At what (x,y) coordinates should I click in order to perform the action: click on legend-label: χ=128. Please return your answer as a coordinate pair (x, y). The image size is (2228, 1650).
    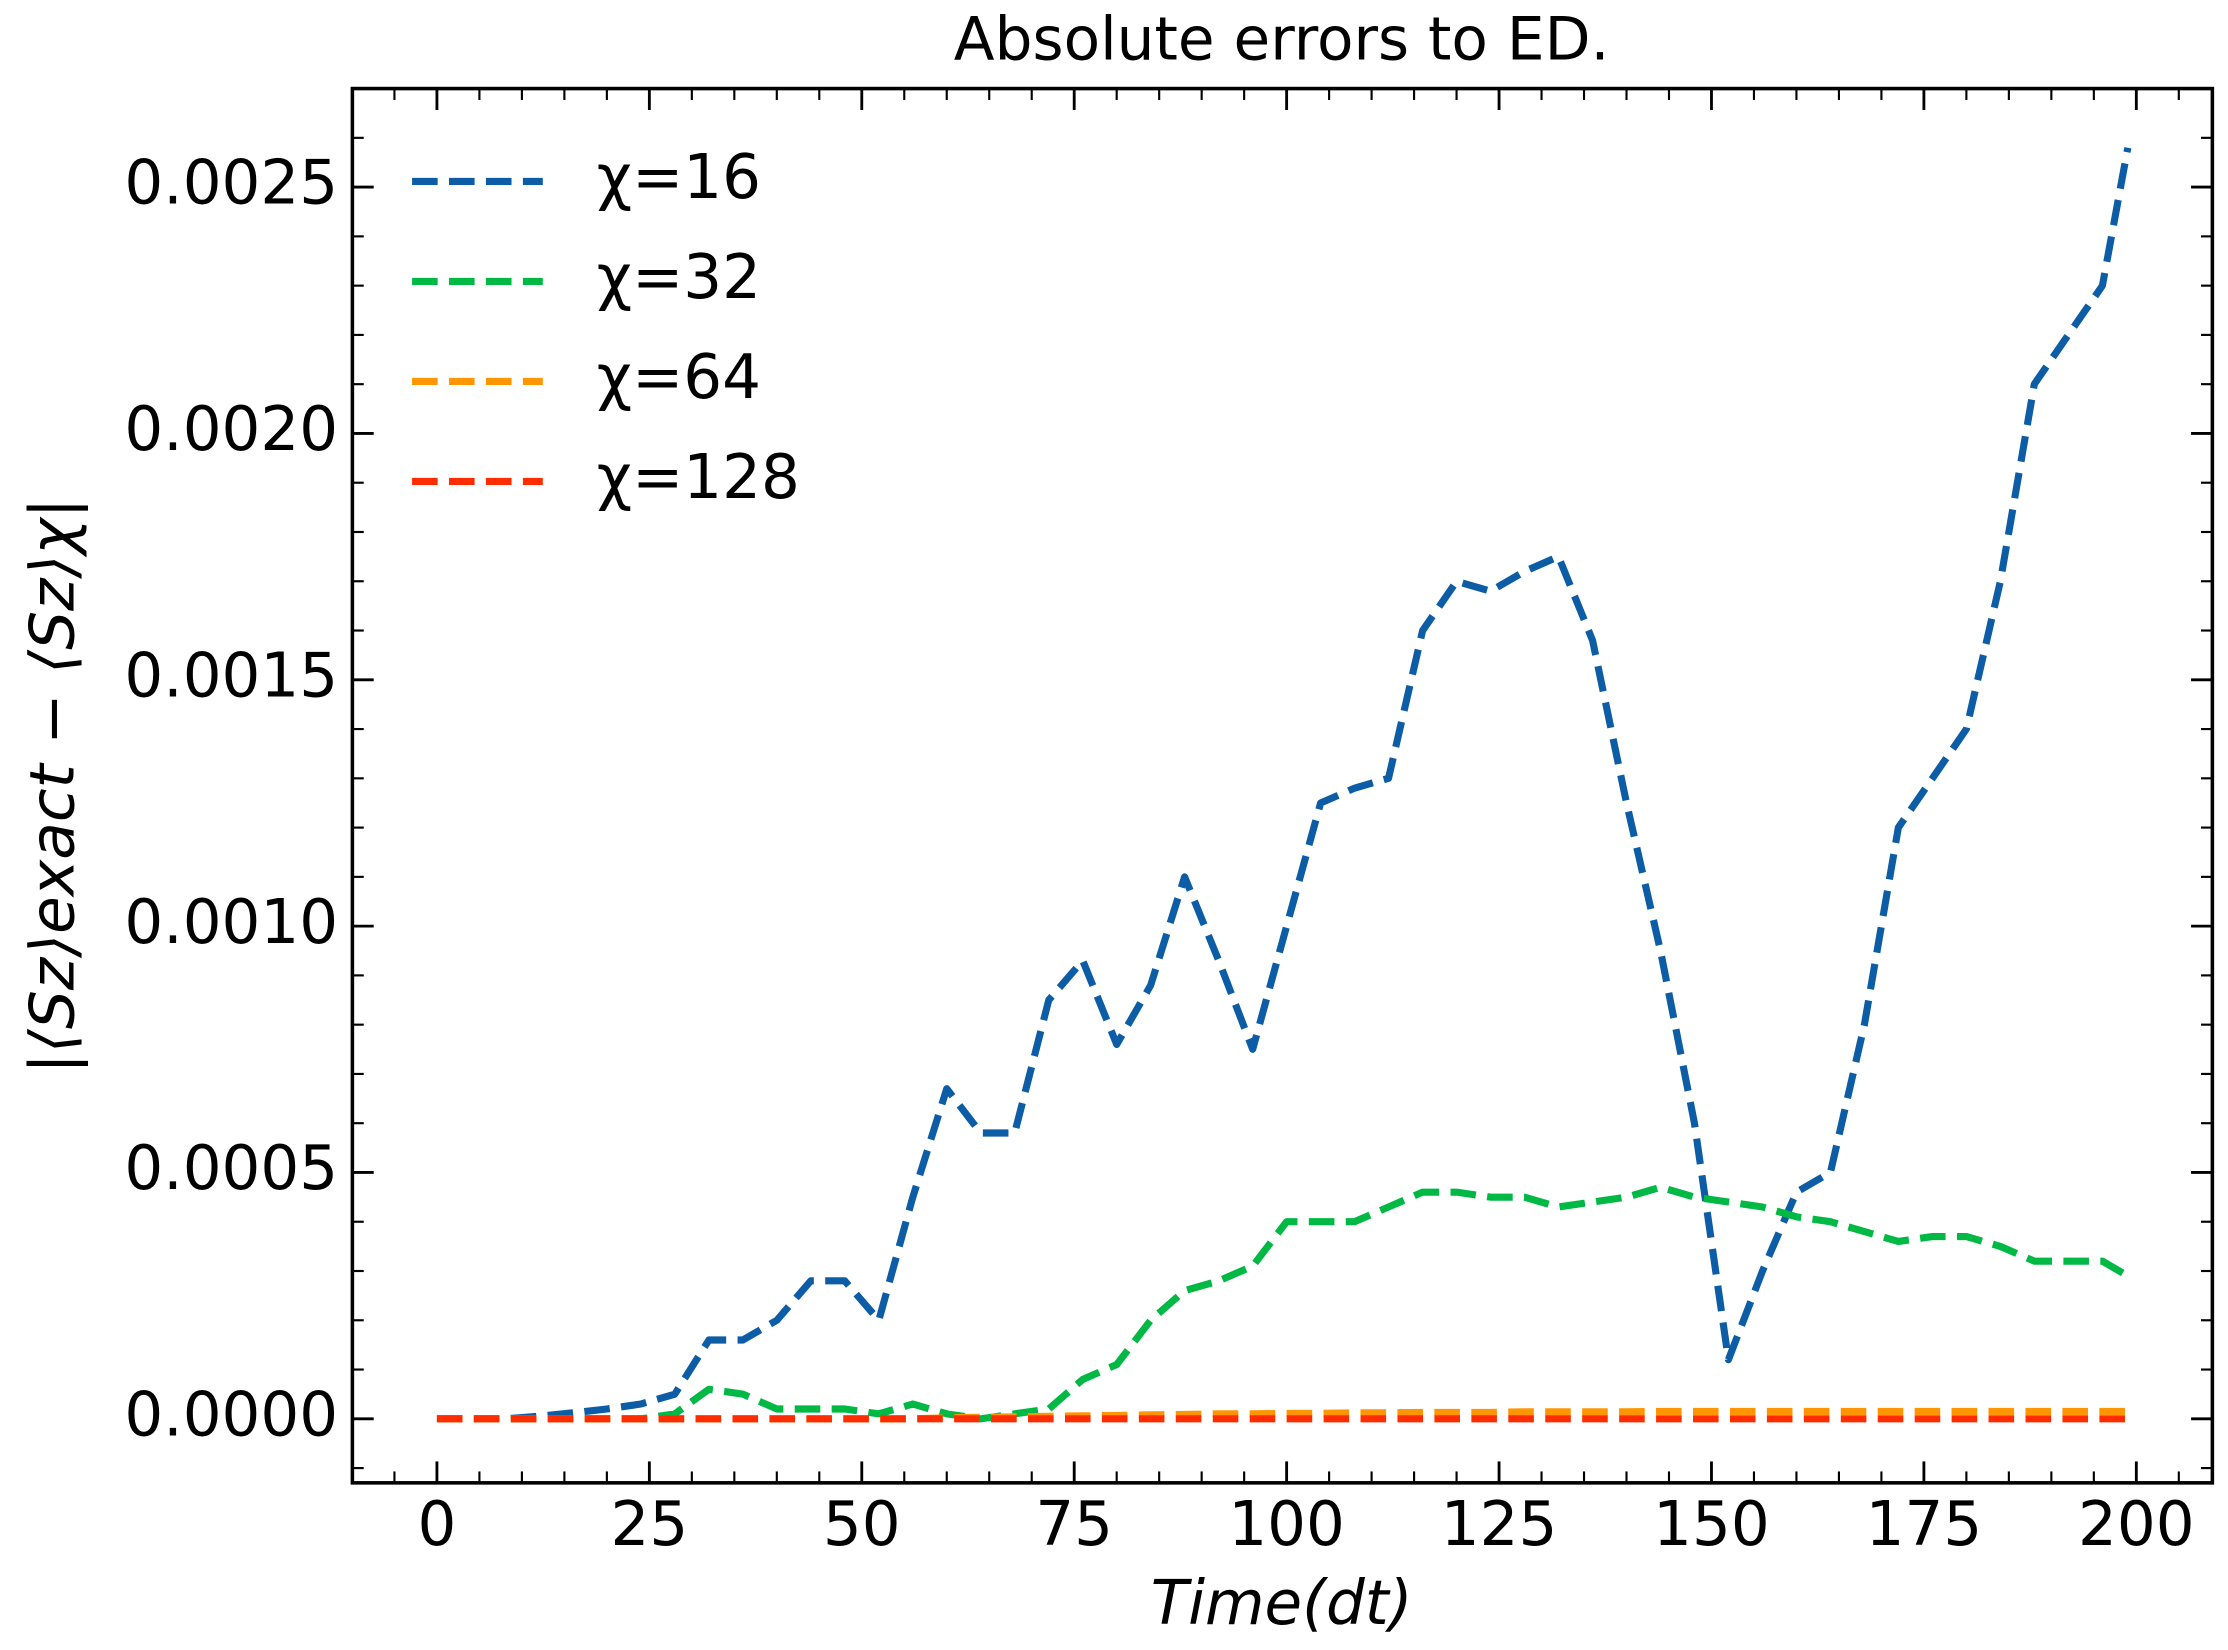
    Looking at the image, I should click on (698, 477).